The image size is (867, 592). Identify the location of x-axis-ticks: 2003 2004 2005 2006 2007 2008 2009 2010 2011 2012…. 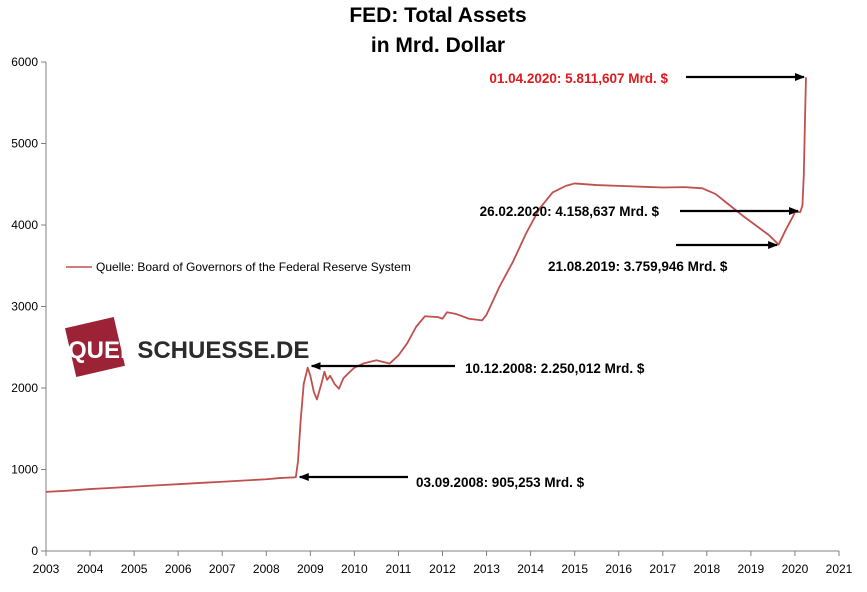
(443, 563).